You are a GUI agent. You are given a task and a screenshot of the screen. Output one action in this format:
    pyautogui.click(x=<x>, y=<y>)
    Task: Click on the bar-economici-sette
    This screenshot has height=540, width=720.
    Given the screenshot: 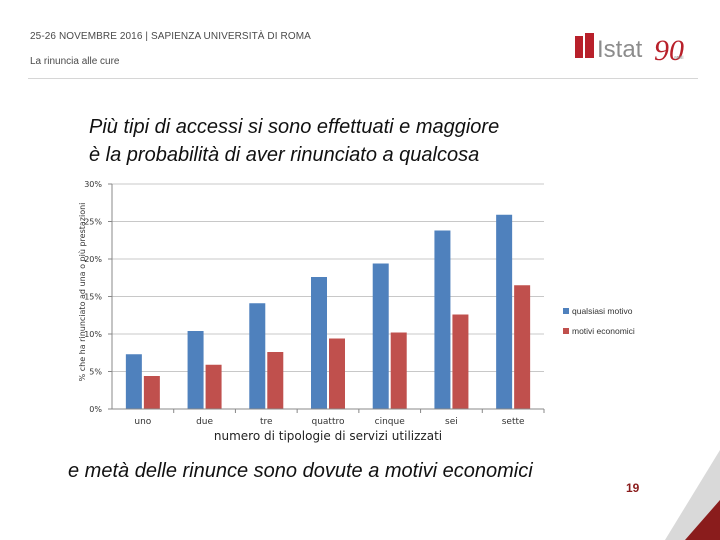 What is the action you would take?
    pyautogui.click(x=522, y=347)
    